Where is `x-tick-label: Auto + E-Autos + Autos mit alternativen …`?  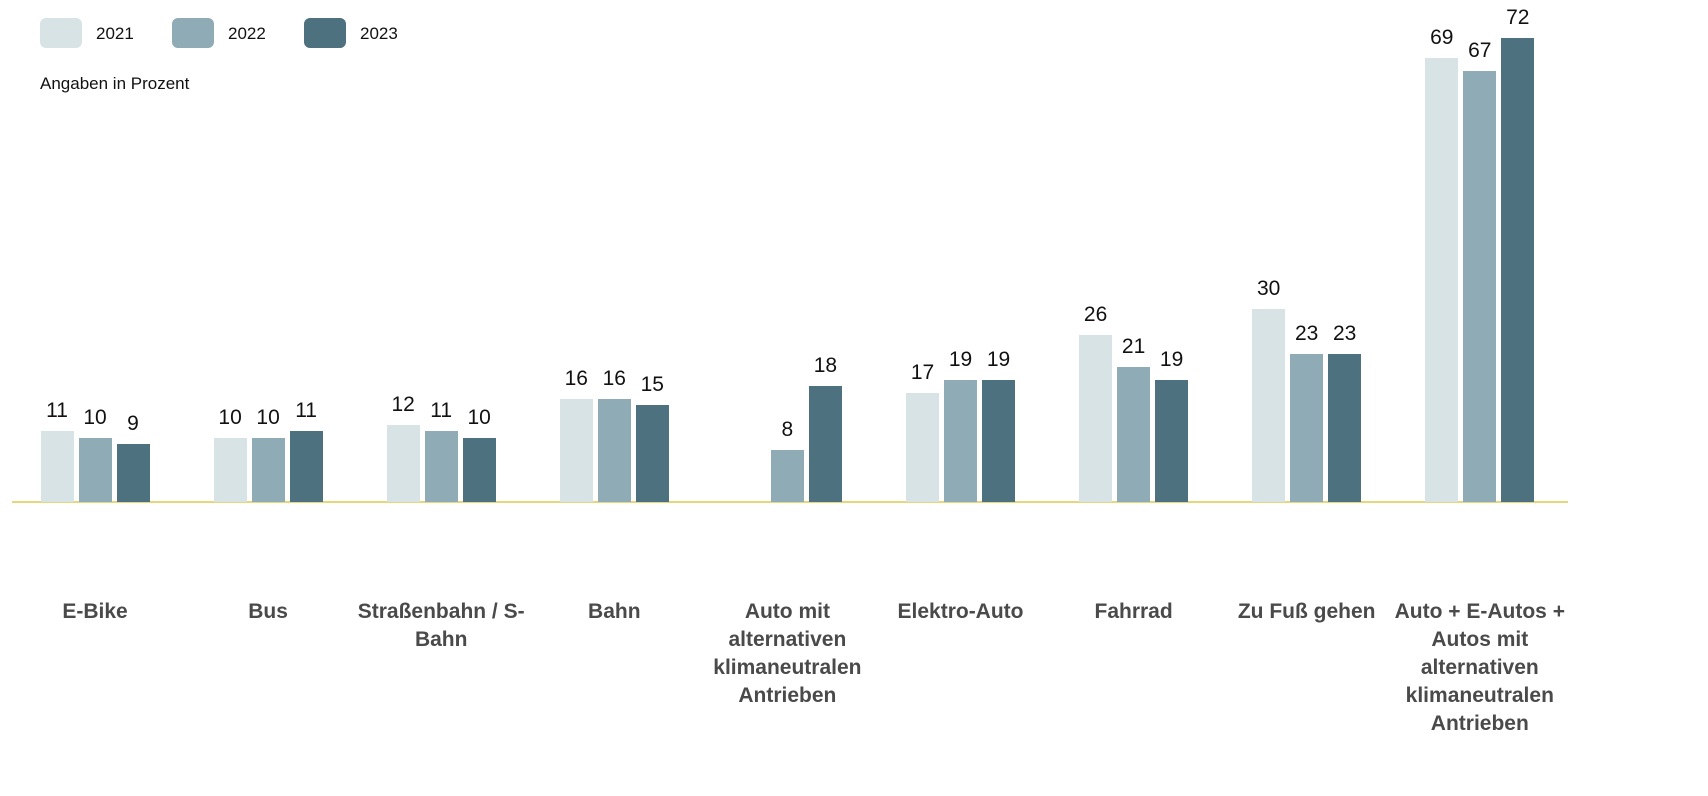 x-tick-label: Auto + E-Autos + Autos mit alternativen … is located at coordinates (1479, 667).